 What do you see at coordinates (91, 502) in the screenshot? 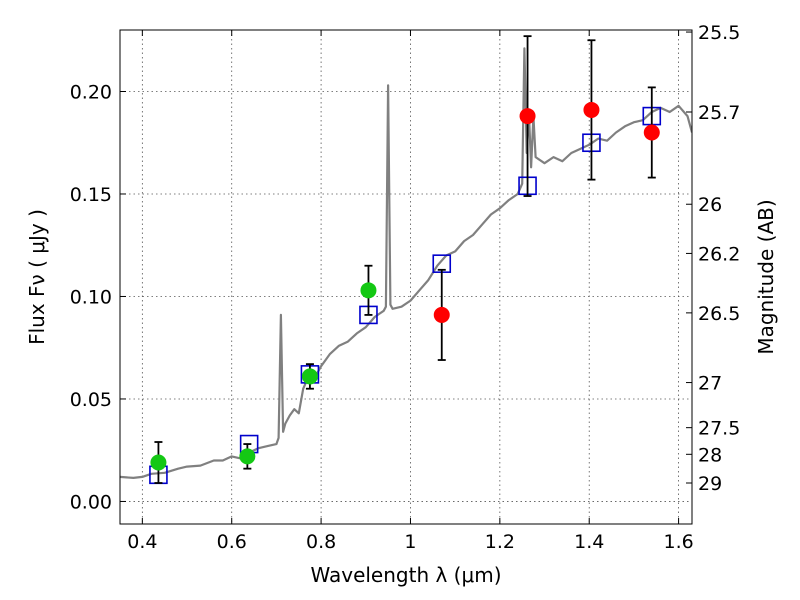
I see `y-tick-label: 0.00` at bounding box center [91, 502].